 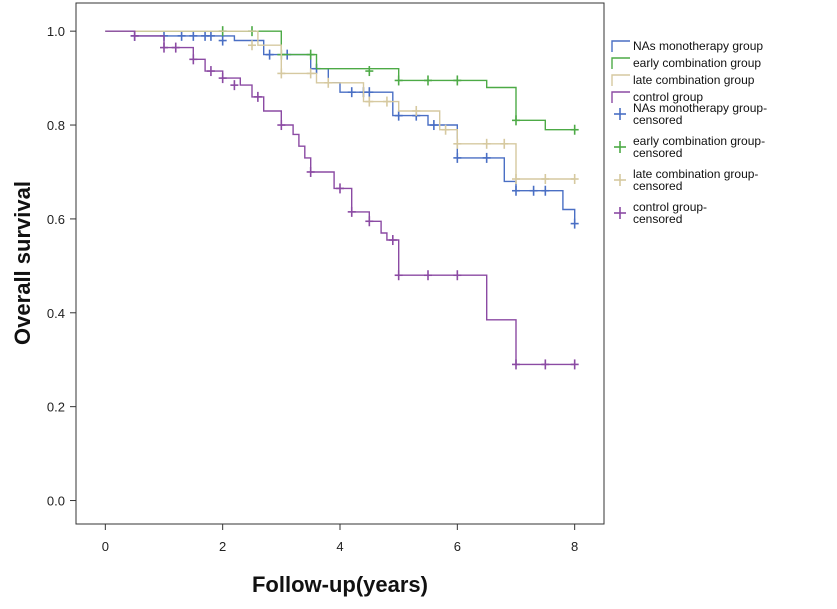 What do you see at coordinates (694, 80) in the screenshot?
I see `legend-label-2: late combination group` at bounding box center [694, 80].